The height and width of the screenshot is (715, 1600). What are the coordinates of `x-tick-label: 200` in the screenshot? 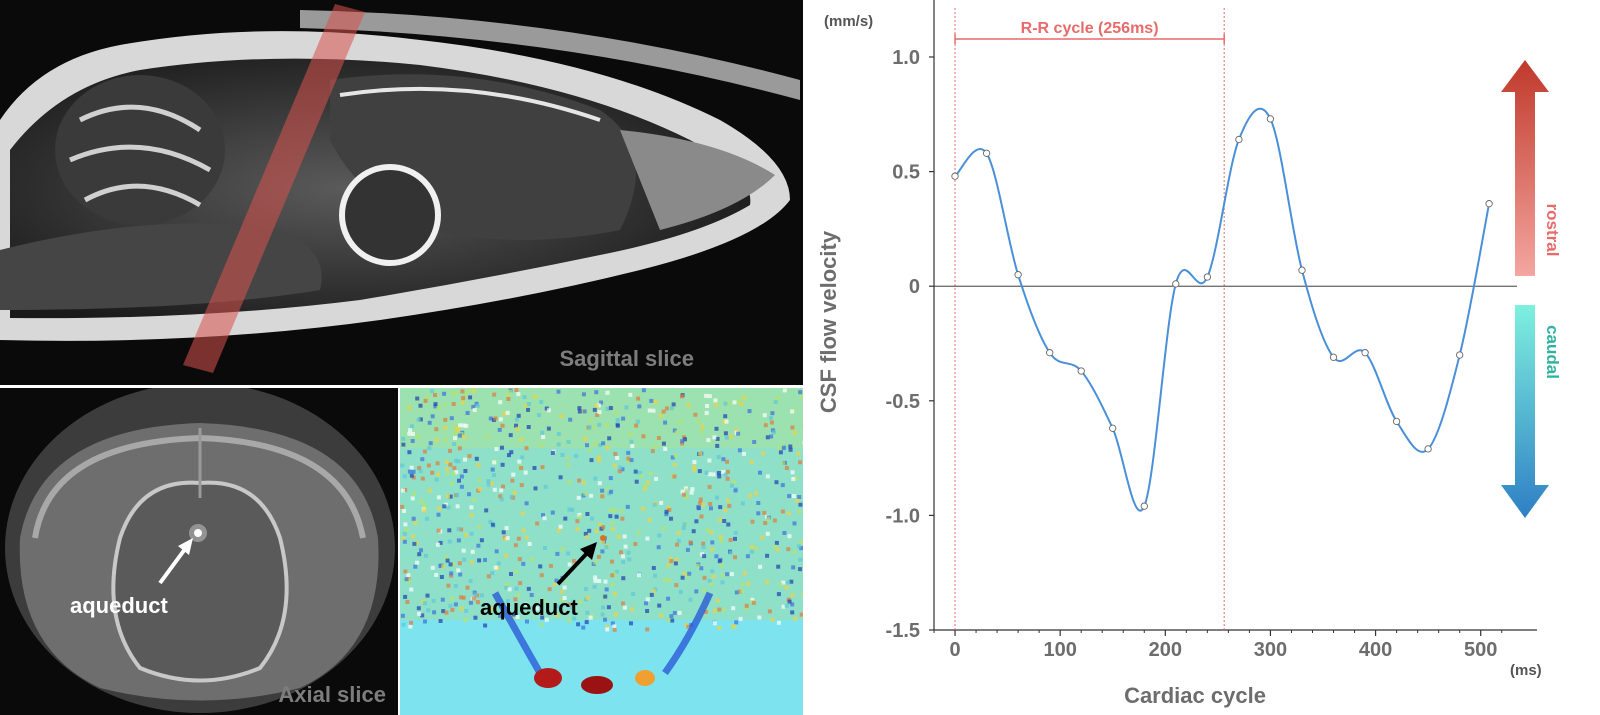 It's located at (1165, 650).